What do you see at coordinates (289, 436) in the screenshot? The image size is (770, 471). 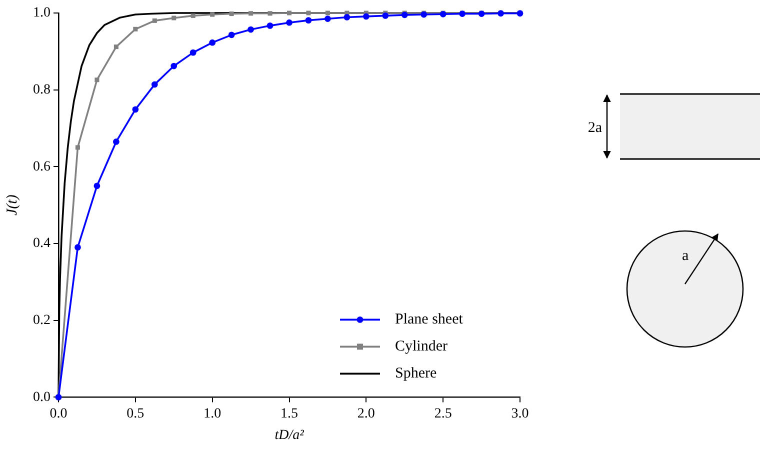 I see `x-axis-title: tD/a²` at bounding box center [289, 436].